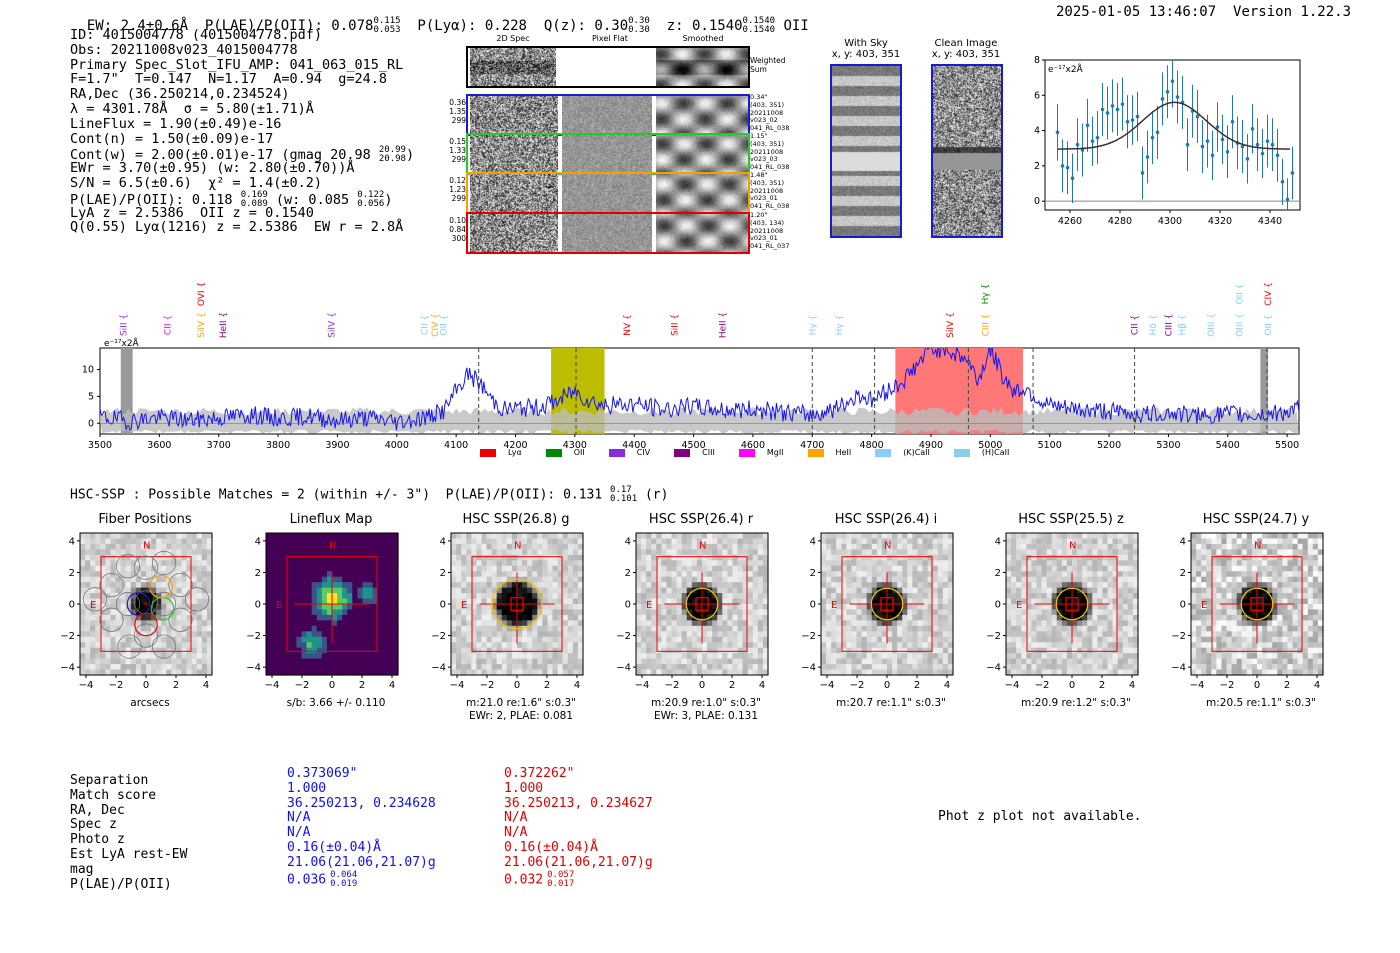 The width and height of the screenshot is (1400, 953). What do you see at coordinates (931, 444) in the screenshot?
I see `spectrum-x-tick: 4900` at bounding box center [931, 444].